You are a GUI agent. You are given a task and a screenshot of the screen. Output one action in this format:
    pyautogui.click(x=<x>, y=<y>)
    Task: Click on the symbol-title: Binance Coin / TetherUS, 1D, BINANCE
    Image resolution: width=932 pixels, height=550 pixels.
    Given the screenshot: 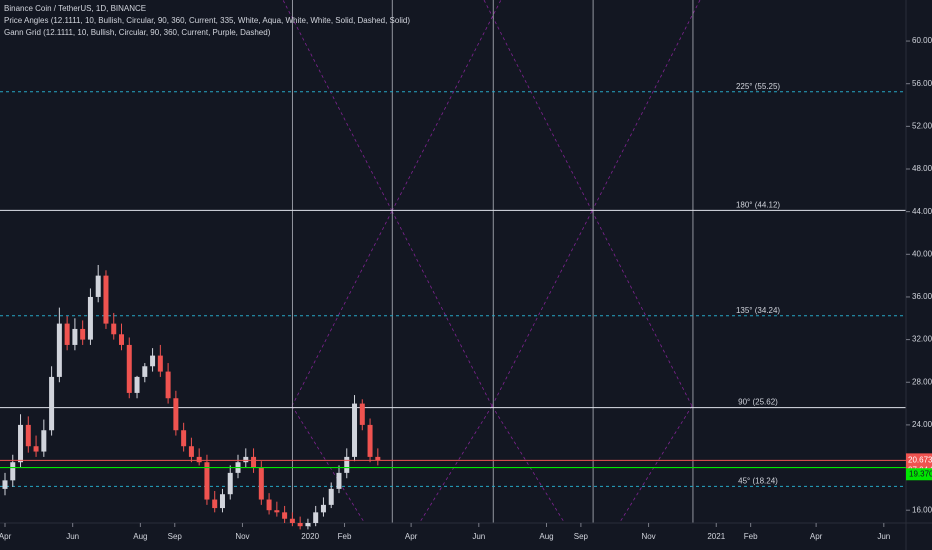 What is the action you would take?
    pyautogui.click(x=75, y=8)
    